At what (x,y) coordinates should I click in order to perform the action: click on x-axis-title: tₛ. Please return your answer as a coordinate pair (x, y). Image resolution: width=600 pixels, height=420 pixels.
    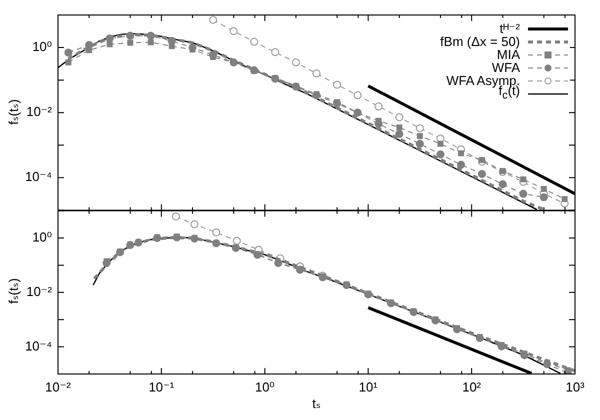
    Looking at the image, I should click on (316, 404).